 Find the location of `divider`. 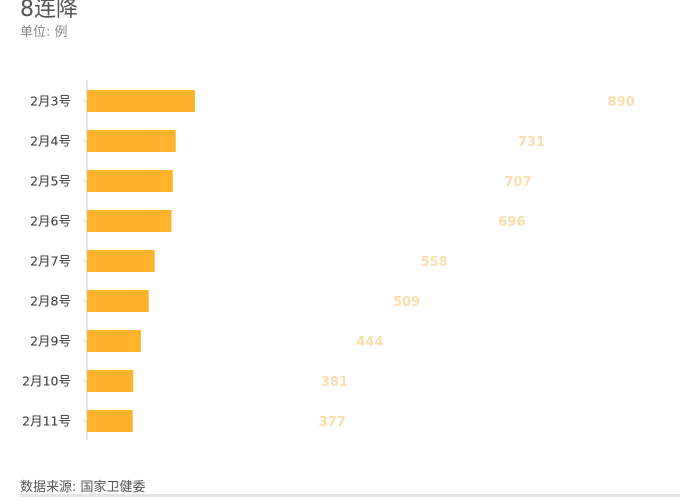

divider is located at coordinates (350, 495).